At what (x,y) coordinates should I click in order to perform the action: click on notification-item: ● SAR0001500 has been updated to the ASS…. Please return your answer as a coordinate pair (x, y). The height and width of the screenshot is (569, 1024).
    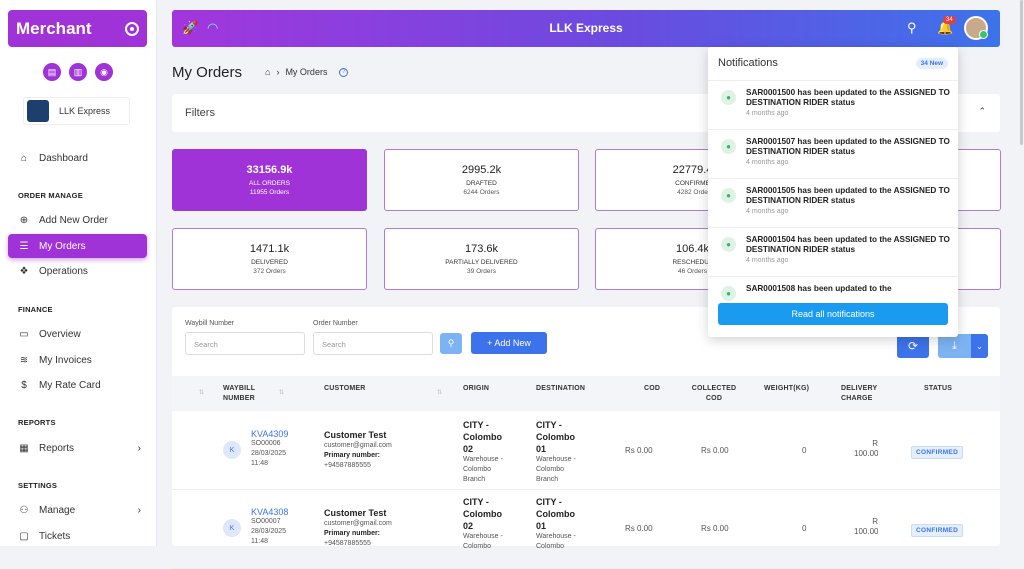
    Looking at the image, I should click on (833, 104).